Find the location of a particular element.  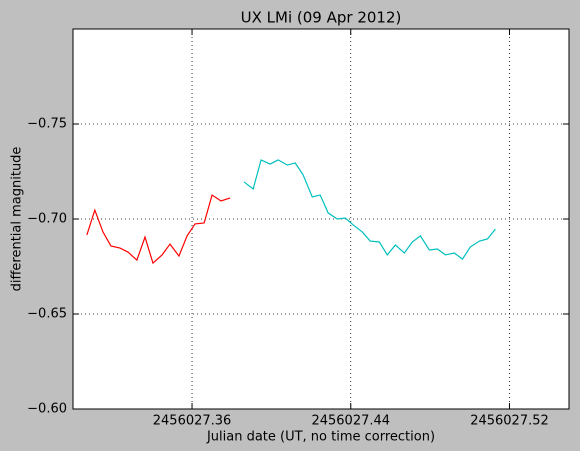

y-tick-label: −0.60 is located at coordinates (47, 409).